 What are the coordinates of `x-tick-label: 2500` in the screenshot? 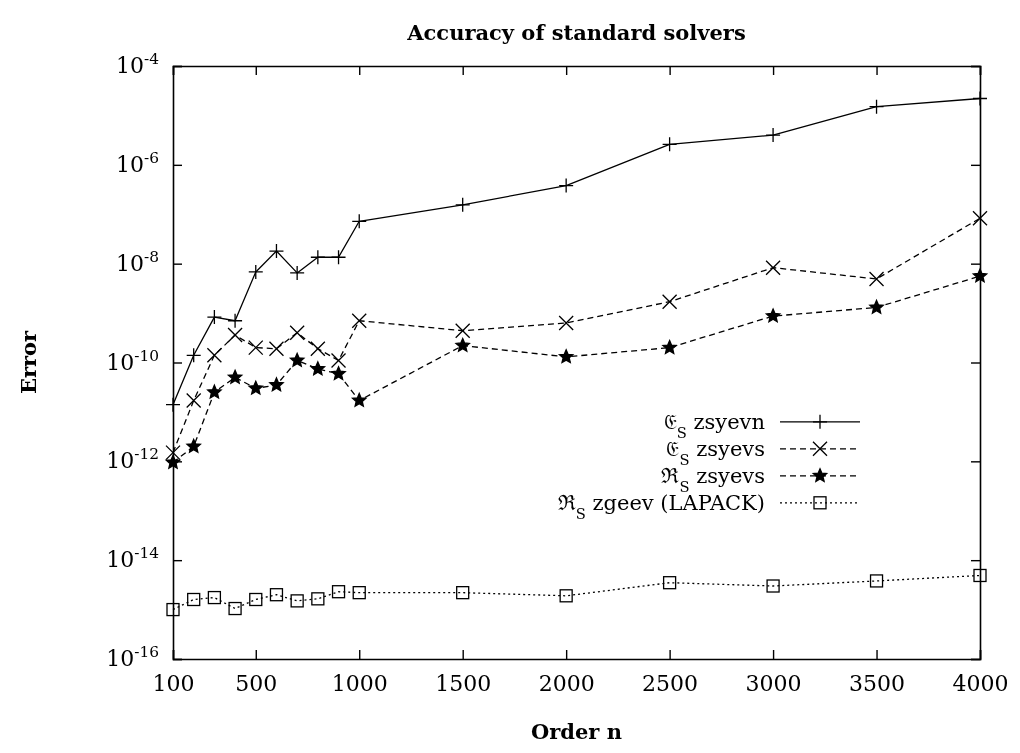 It's located at (670, 683).